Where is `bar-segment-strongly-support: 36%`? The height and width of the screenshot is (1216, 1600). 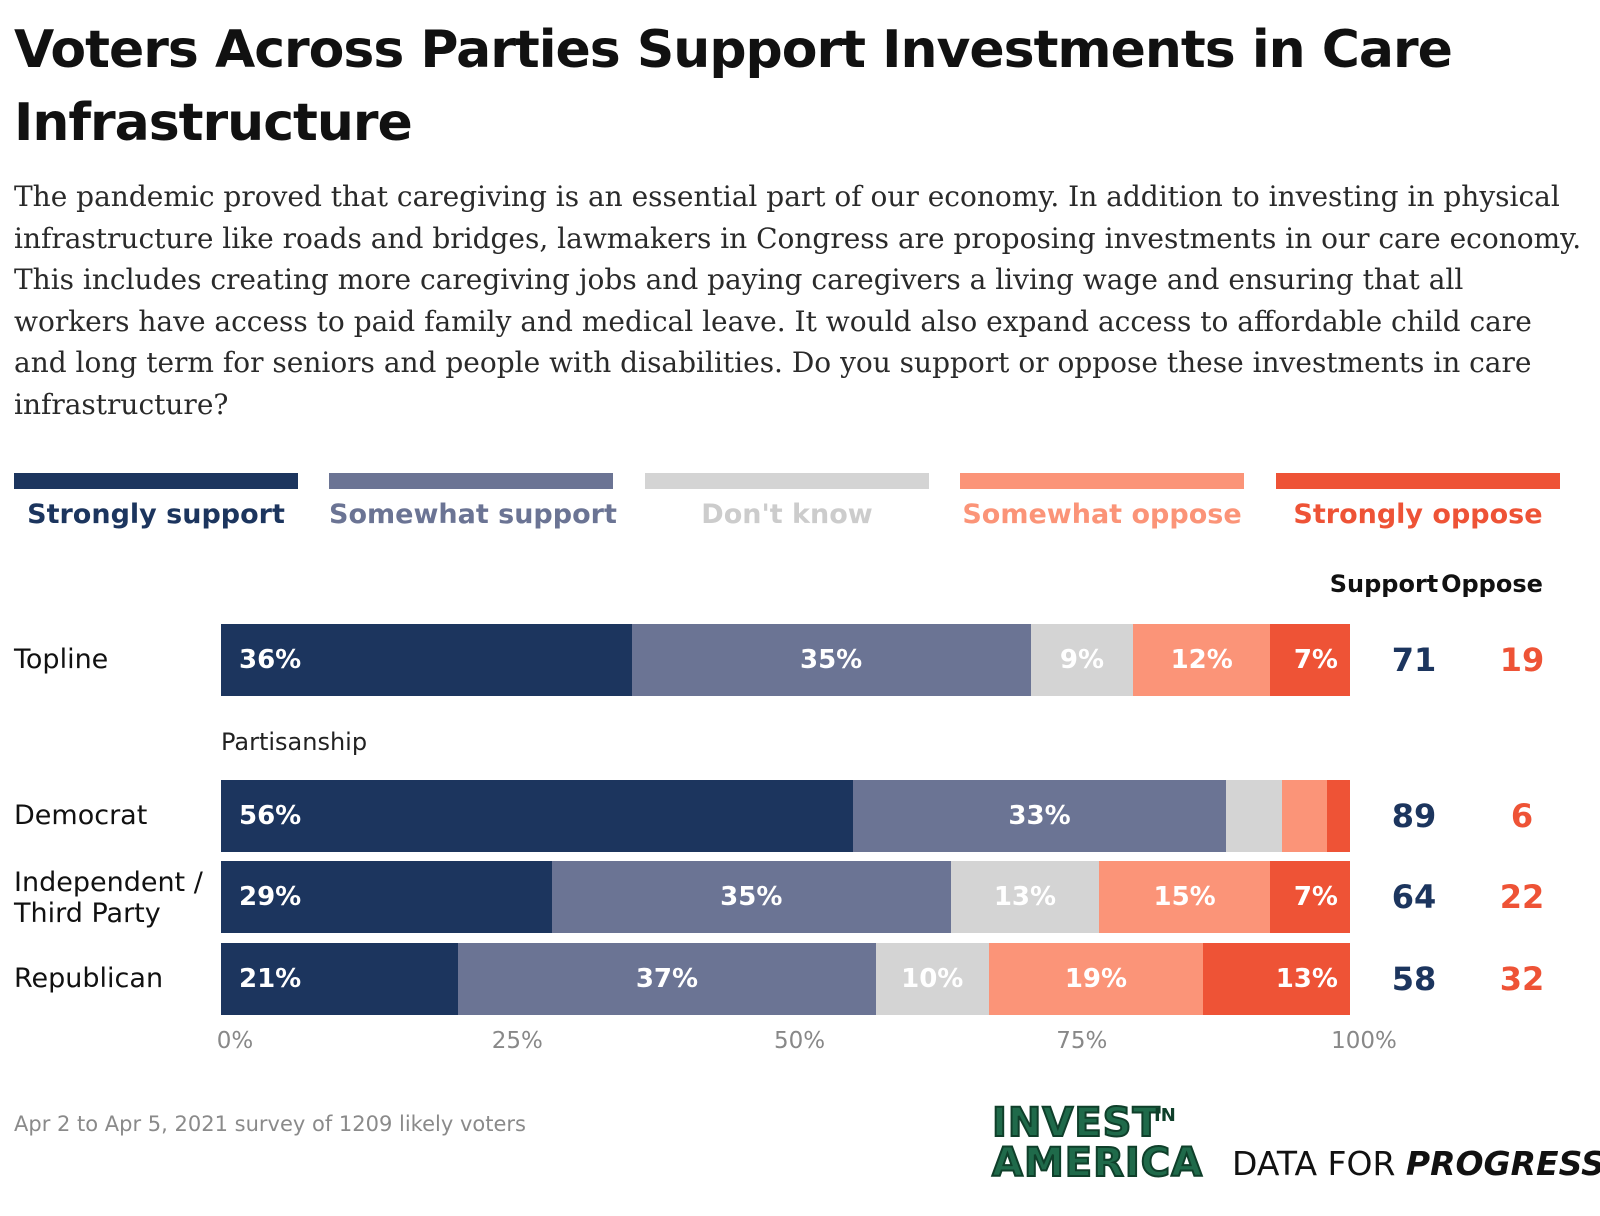 bar-segment-strongly-support: 36% is located at coordinates (426, 660).